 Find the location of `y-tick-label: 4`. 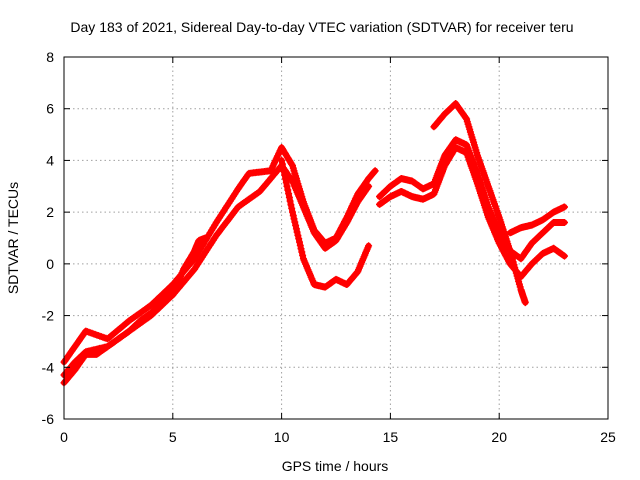

y-tick-label: 4 is located at coordinates (50, 160).